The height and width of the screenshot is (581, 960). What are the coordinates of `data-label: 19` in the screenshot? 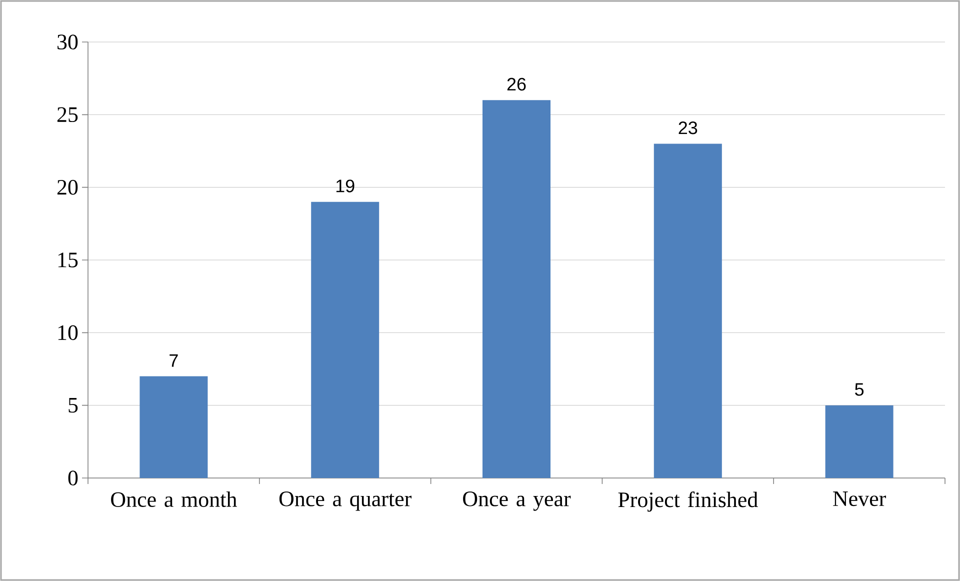 It's located at (345, 186).